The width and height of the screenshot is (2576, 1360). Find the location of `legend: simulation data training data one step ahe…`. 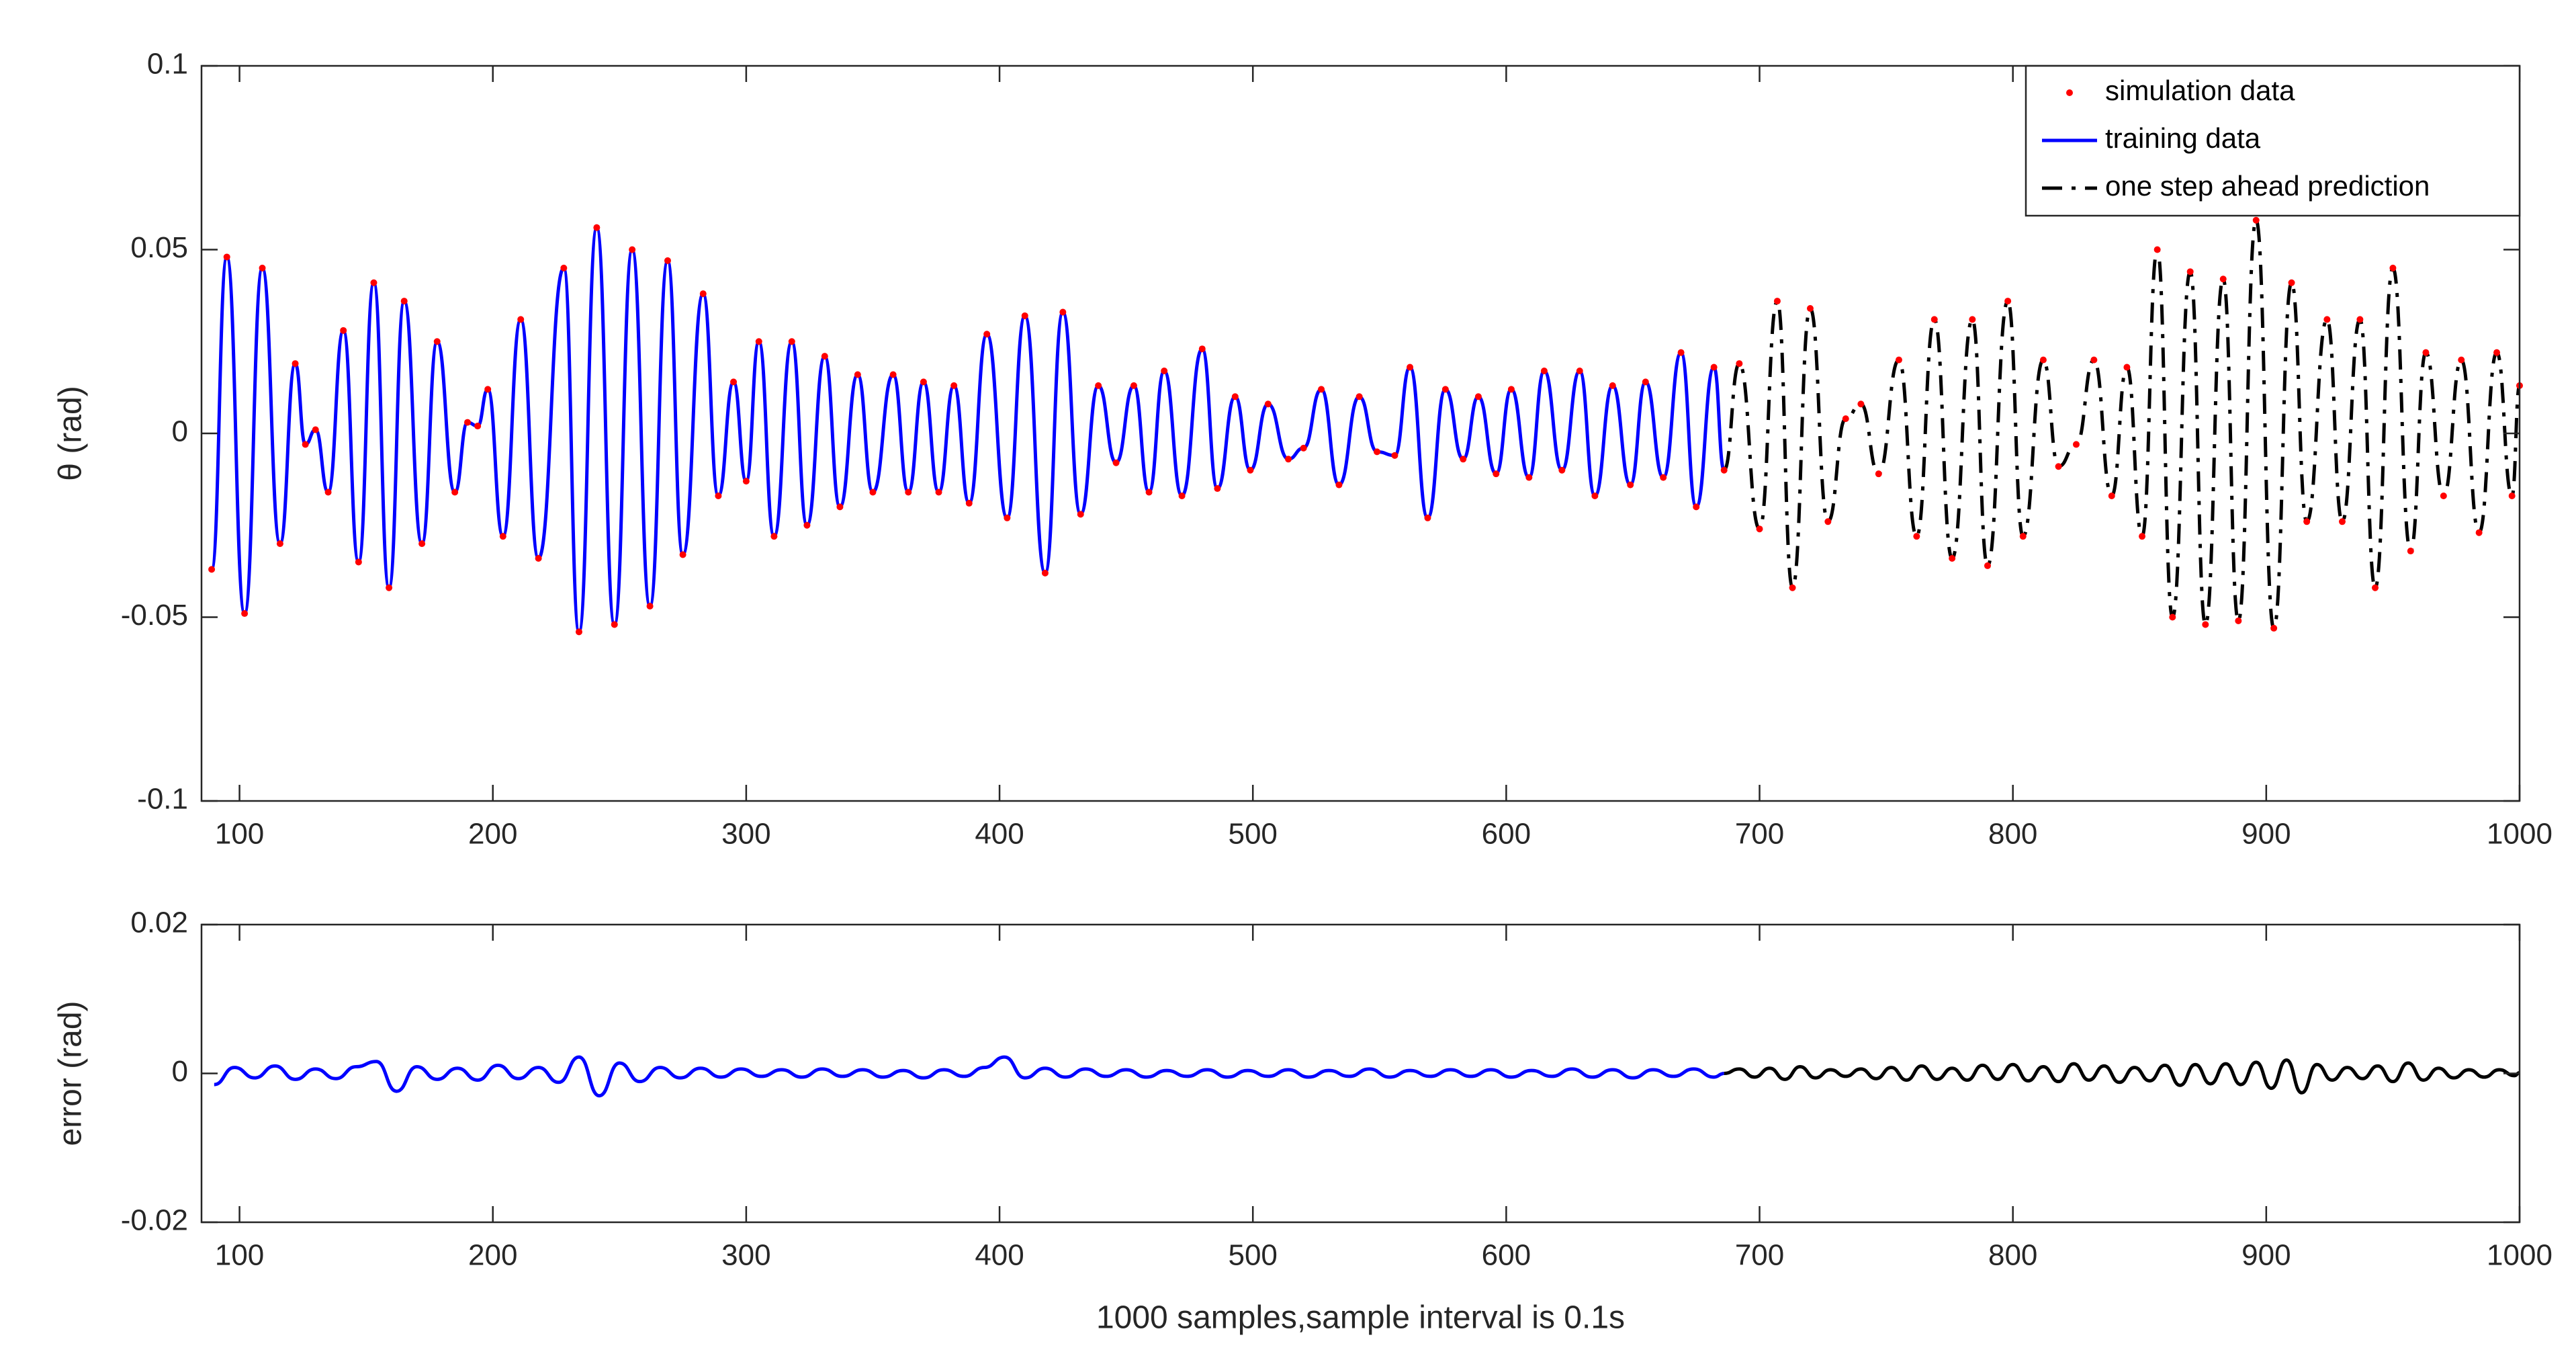

legend: simulation data training data one step ahe… is located at coordinates (2273, 141).